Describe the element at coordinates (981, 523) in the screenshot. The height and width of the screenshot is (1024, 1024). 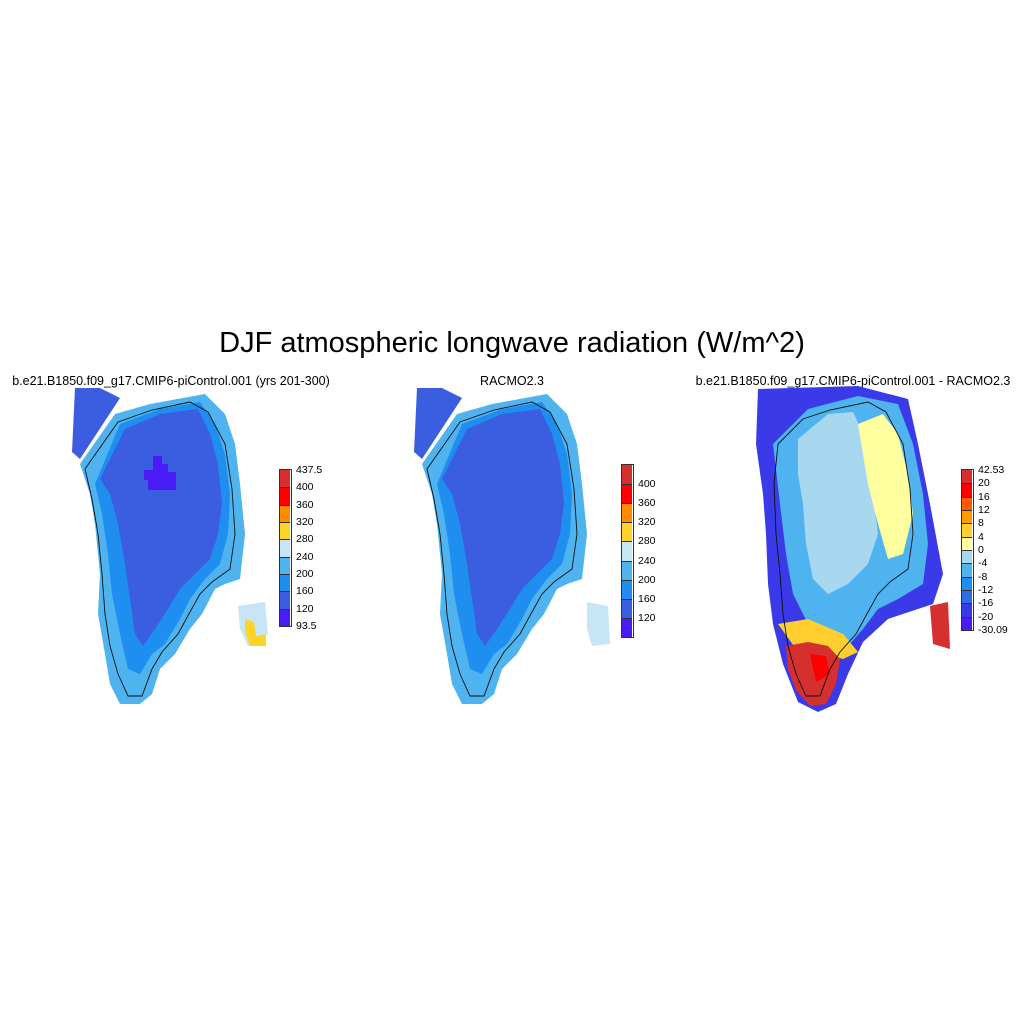
I see `colorbar-label: 8` at that location.